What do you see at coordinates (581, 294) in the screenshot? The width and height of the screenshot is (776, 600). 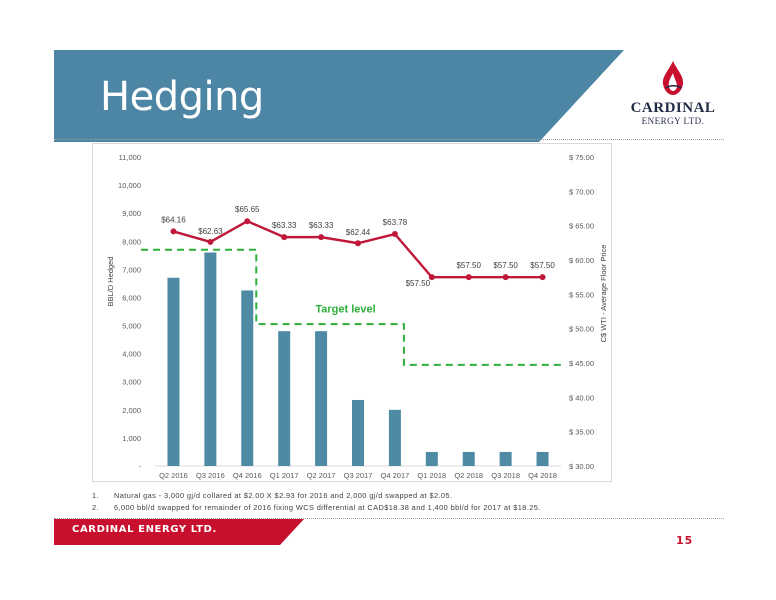 I see `y2-tick-label: $ 55.00` at bounding box center [581, 294].